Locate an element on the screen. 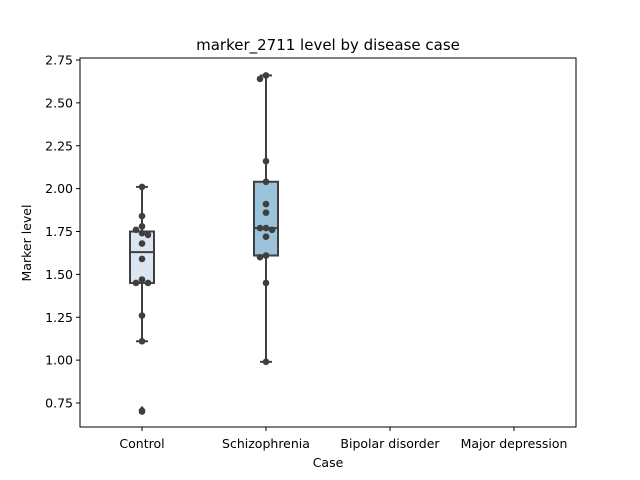 This screenshot has height=480, width=640. box is located at coordinates (266, 218).